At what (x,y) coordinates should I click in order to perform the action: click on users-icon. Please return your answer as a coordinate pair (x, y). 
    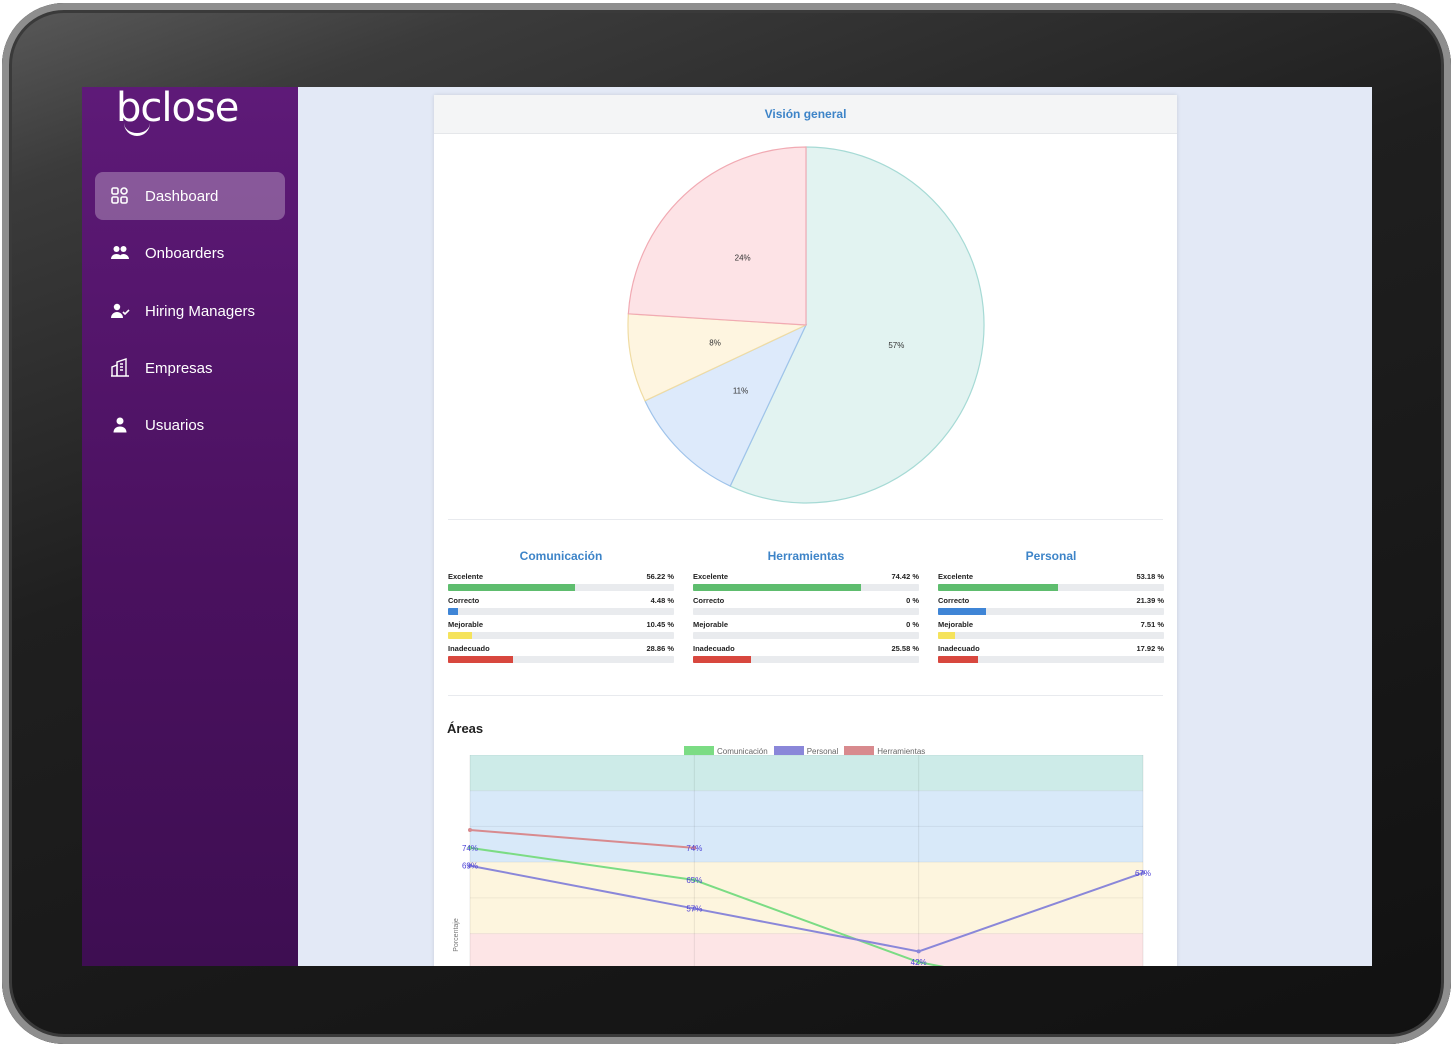
    Looking at the image, I should click on (120, 253).